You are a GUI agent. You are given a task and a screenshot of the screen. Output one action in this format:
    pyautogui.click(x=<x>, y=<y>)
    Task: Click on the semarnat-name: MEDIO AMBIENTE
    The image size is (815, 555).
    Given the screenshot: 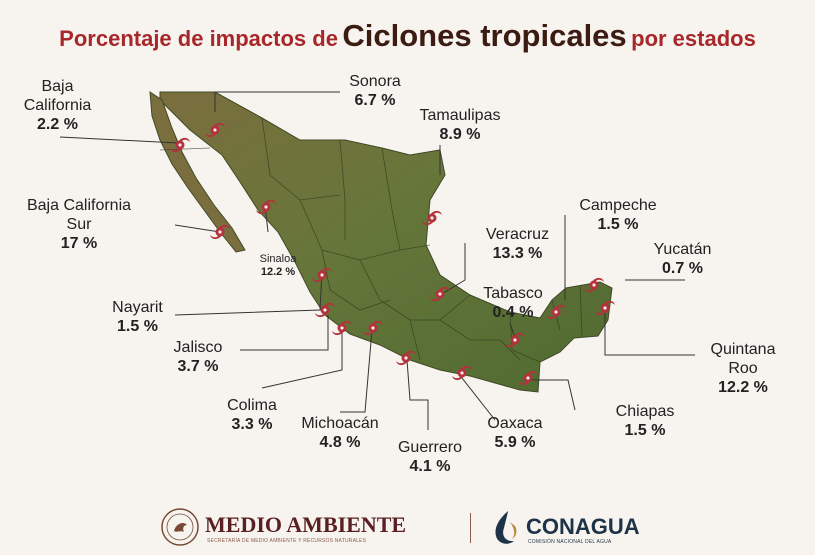 What is the action you would take?
    pyautogui.click(x=306, y=524)
    